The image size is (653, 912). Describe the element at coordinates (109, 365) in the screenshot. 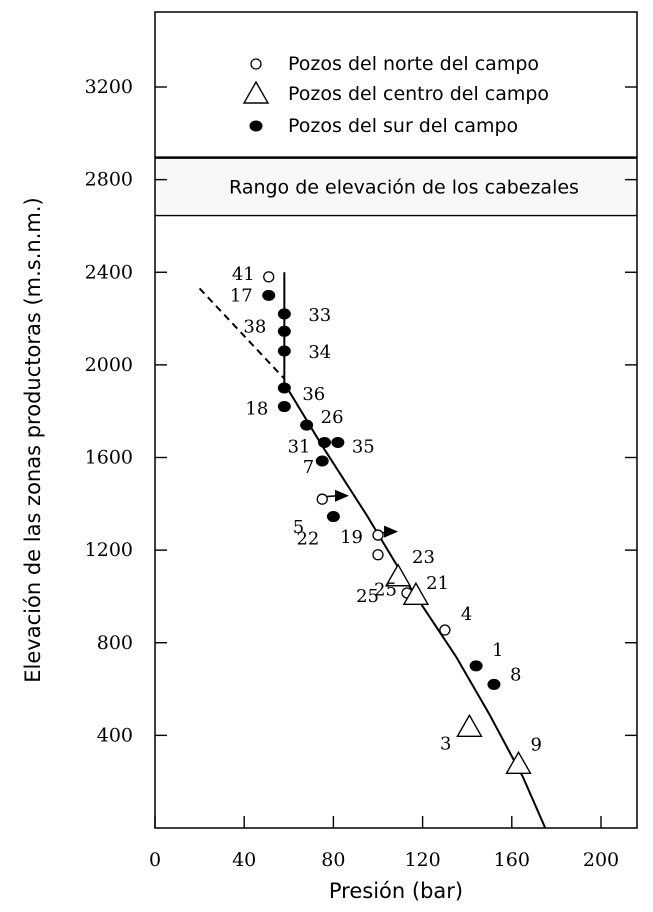

I see `y-tick-label: 2000` at that location.